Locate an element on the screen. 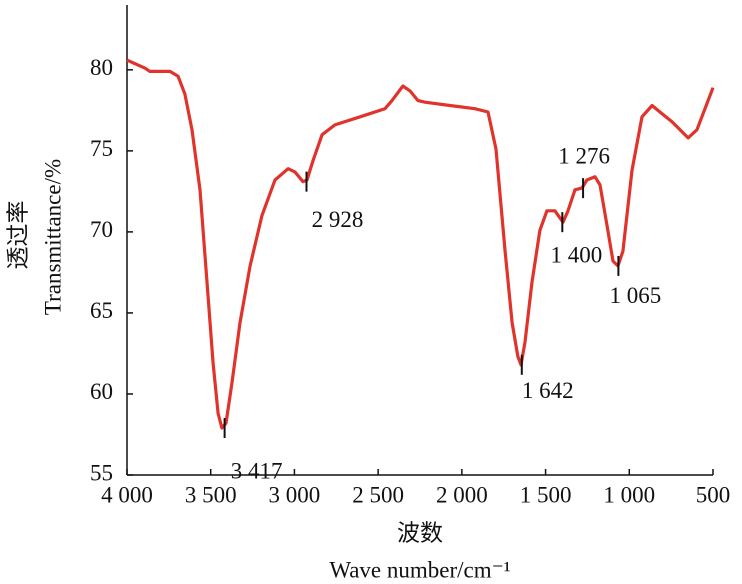  y-tick-label: 65 is located at coordinates (101, 310).